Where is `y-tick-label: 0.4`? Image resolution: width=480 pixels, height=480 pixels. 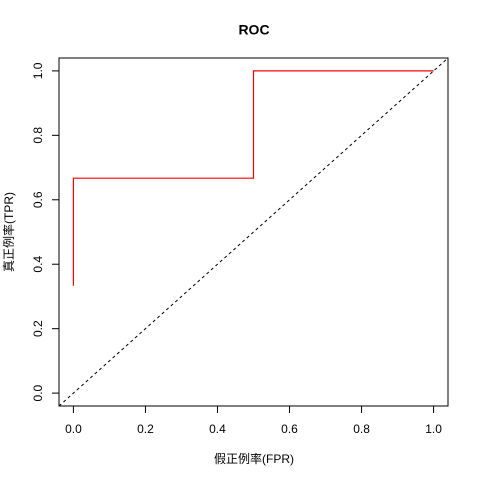 y-tick-label: 0.4 is located at coordinates (38, 264).